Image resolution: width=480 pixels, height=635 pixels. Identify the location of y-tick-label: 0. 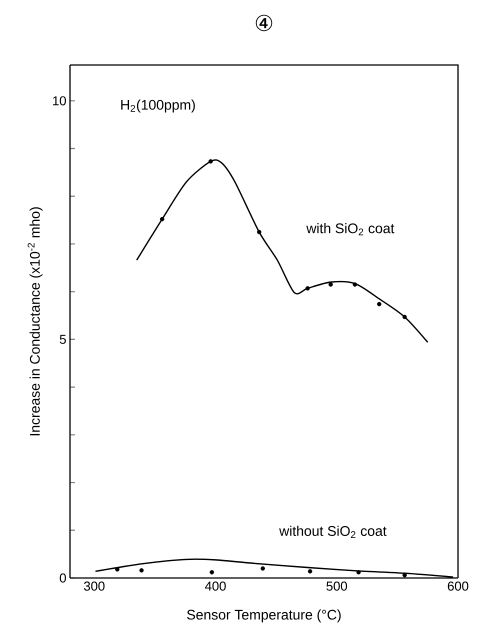
(63, 578).